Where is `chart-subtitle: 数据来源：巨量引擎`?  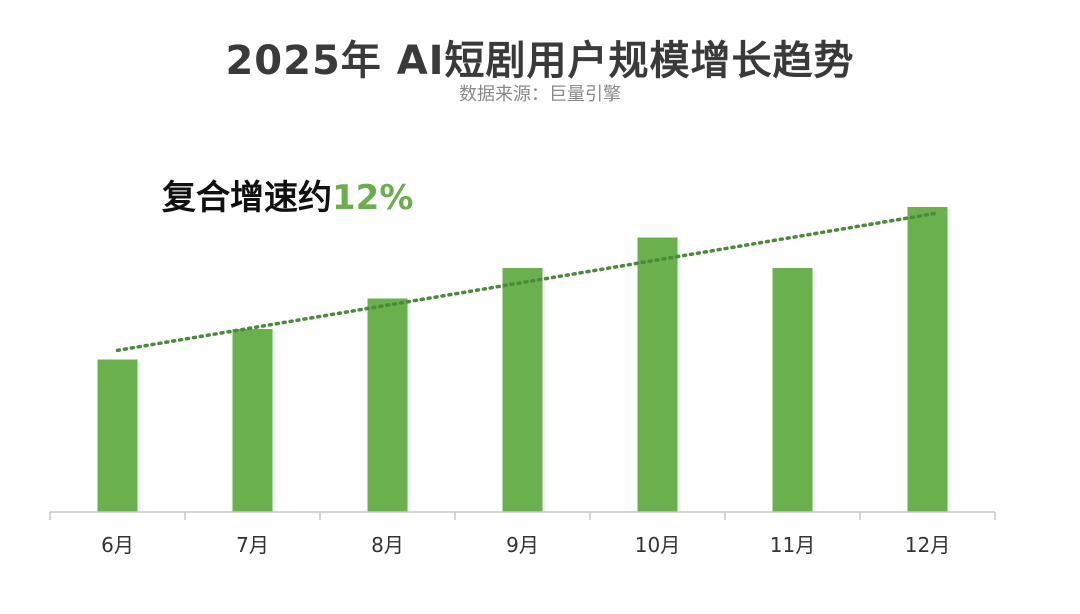
chart-subtitle: 数据来源：巨量引擎 is located at coordinates (540, 94).